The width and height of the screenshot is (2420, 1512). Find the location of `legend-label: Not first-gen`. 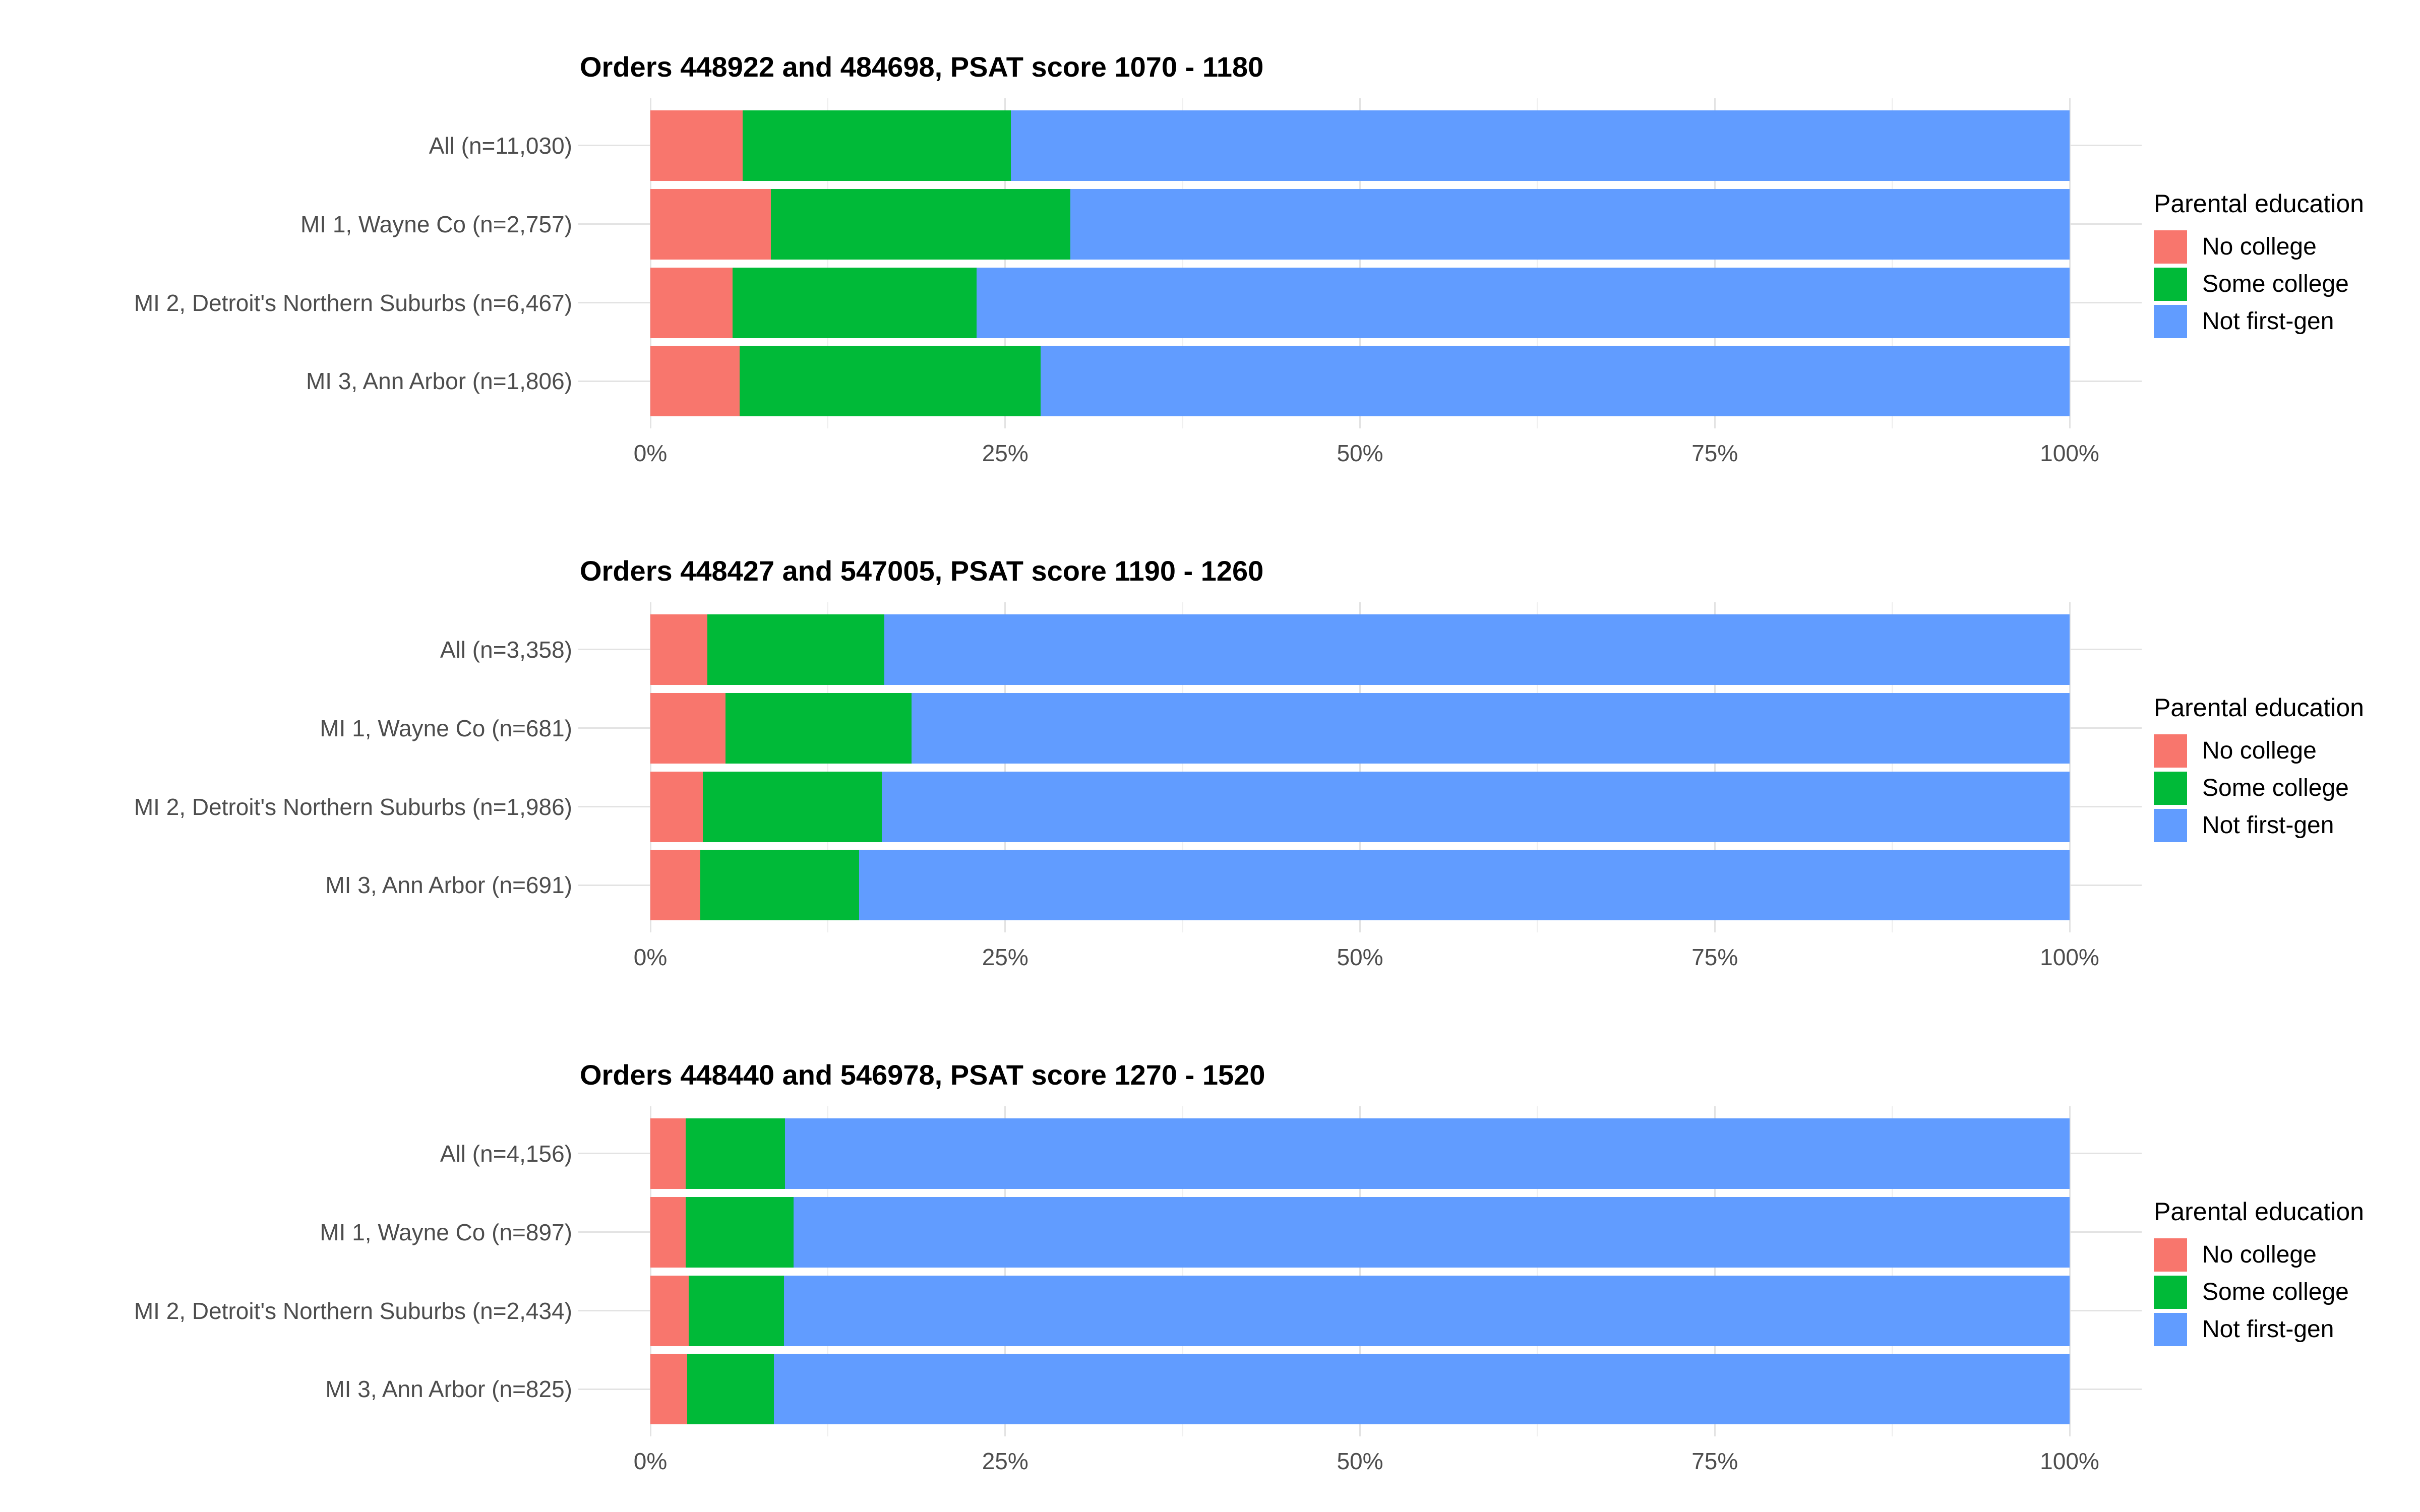

legend-label: Not first-gen is located at coordinates (2268, 321).